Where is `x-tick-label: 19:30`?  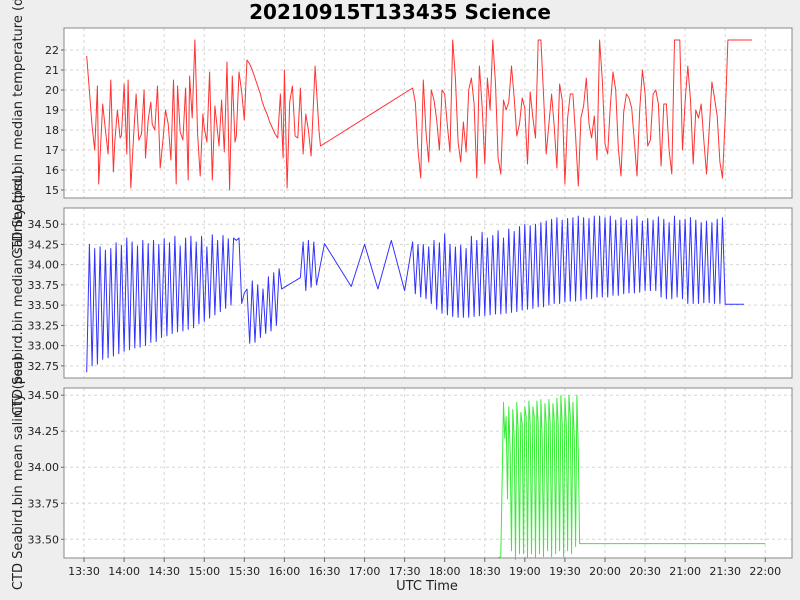 x-tick-label: 19:30 is located at coordinates (565, 571).